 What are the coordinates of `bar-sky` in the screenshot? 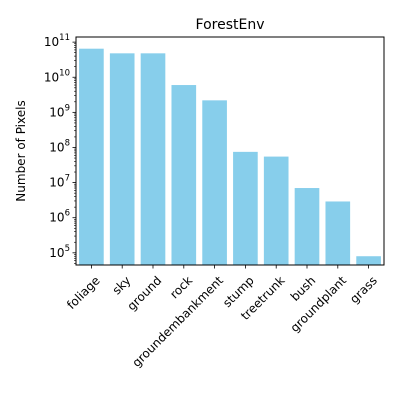 It's located at (122, 159).